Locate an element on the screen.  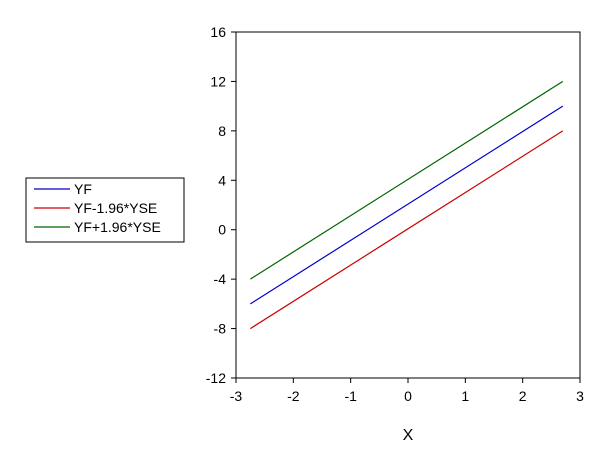
x-tick-label: 2 is located at coordinates (523, 396).